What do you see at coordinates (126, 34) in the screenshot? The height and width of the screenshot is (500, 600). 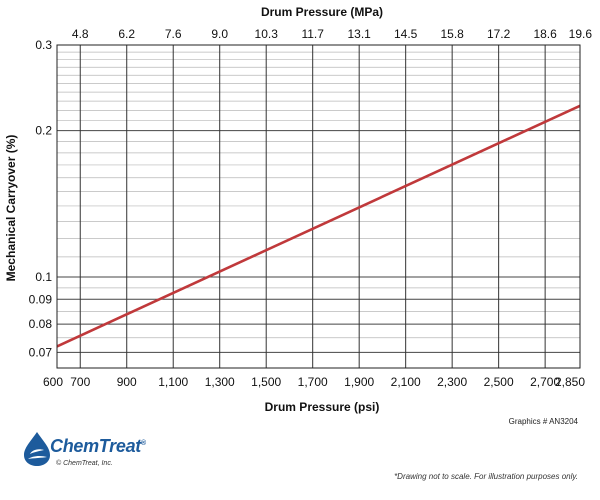 I see `top-tick-label: 6.2` at bounding box center [126, 34].